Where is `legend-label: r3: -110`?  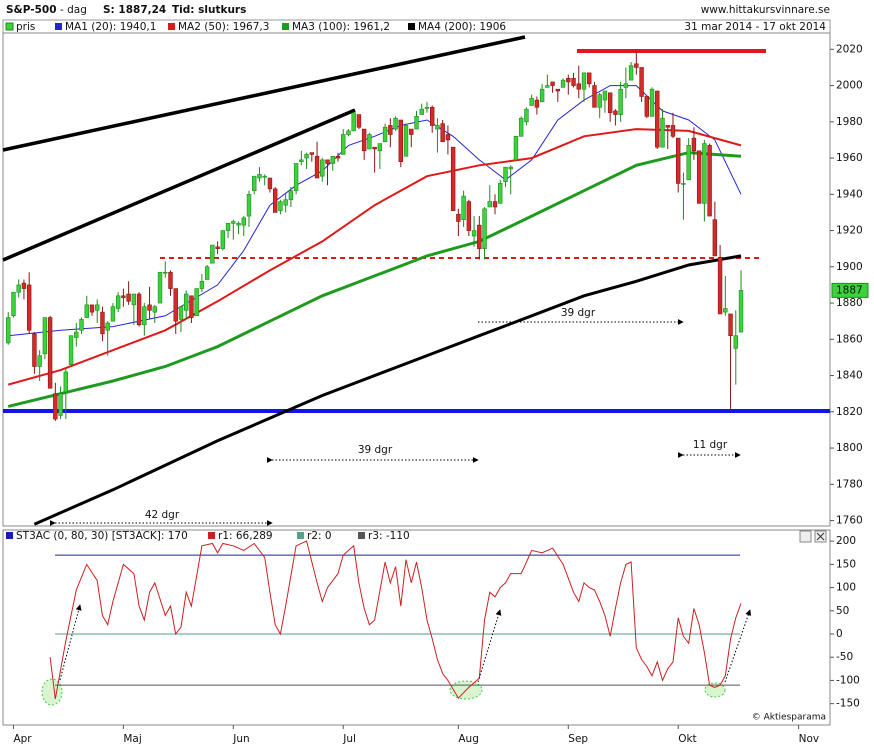 legend-label: r3: -110 is located at coordinates (389, 536).